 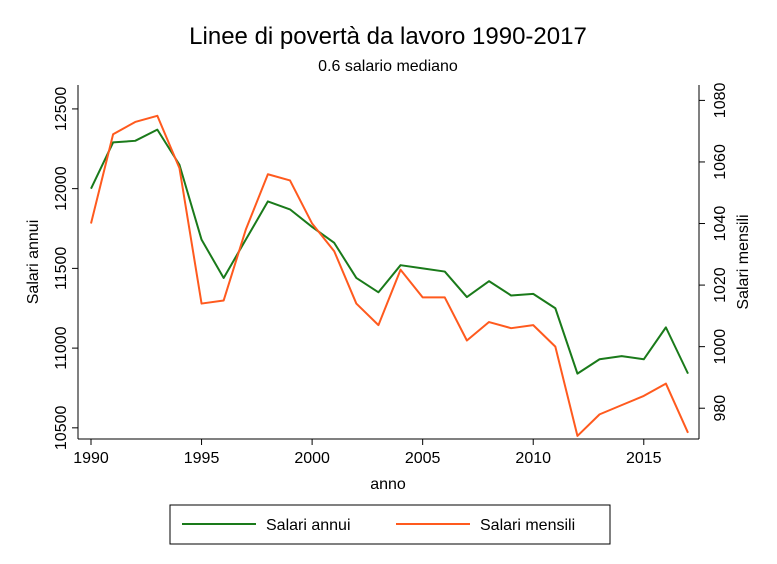 I want to click on x-tick-label: 2015, so click(x=644, y=458).